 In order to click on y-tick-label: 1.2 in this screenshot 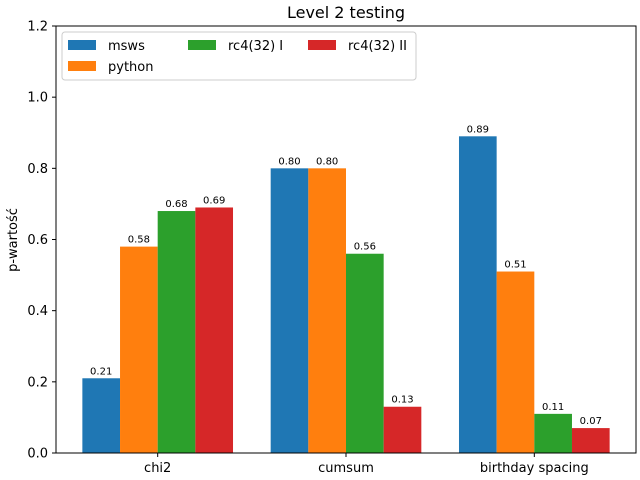, I will do `click(37, 27)`.